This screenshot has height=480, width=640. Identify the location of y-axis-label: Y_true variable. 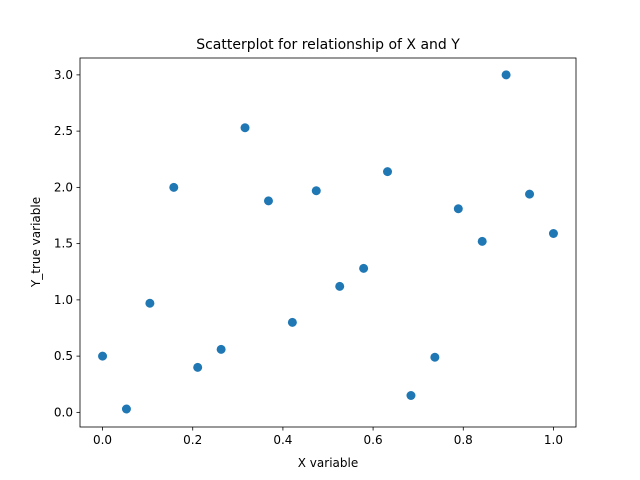
(36, 242).